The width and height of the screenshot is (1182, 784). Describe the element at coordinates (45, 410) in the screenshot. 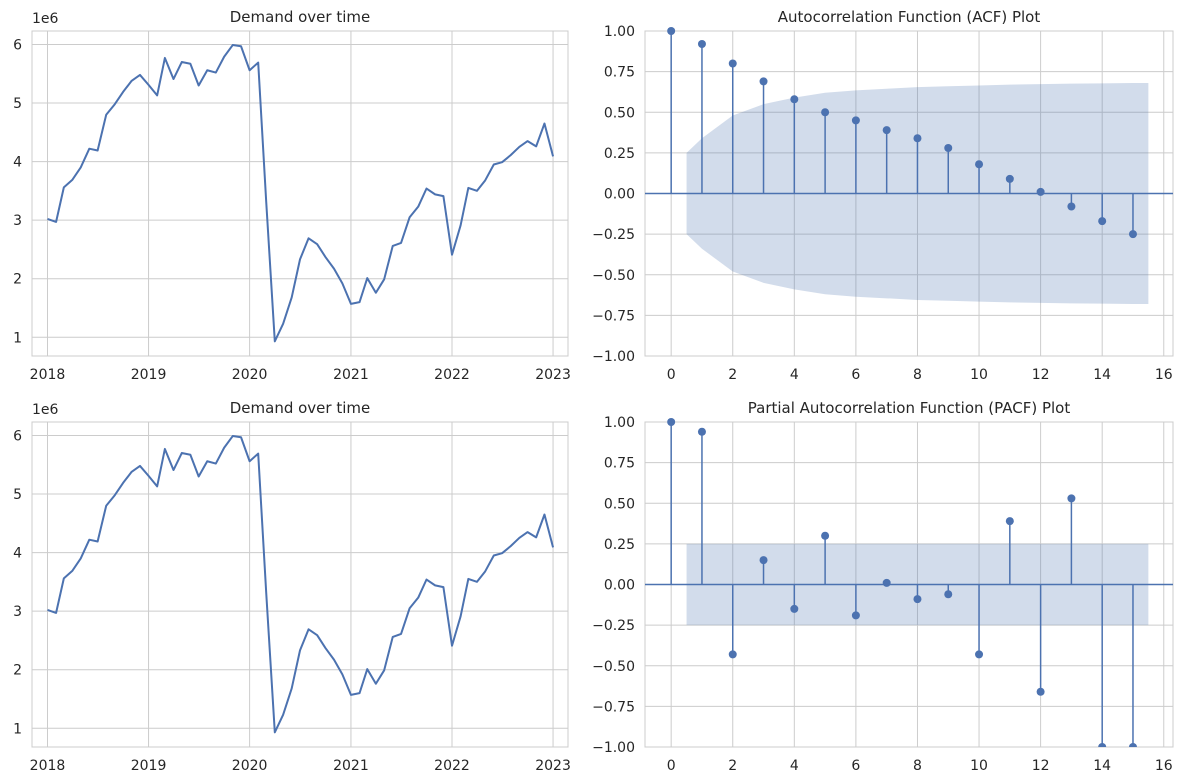

I see `y-offset-label: 1e6` at that location.